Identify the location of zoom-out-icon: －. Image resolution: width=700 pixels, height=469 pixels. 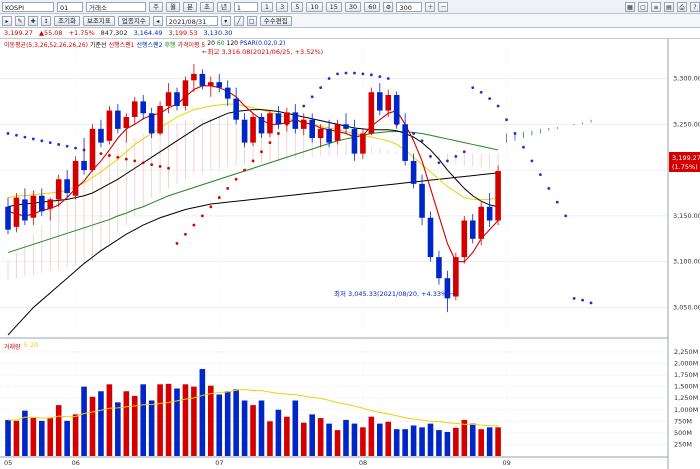
(443, 6).